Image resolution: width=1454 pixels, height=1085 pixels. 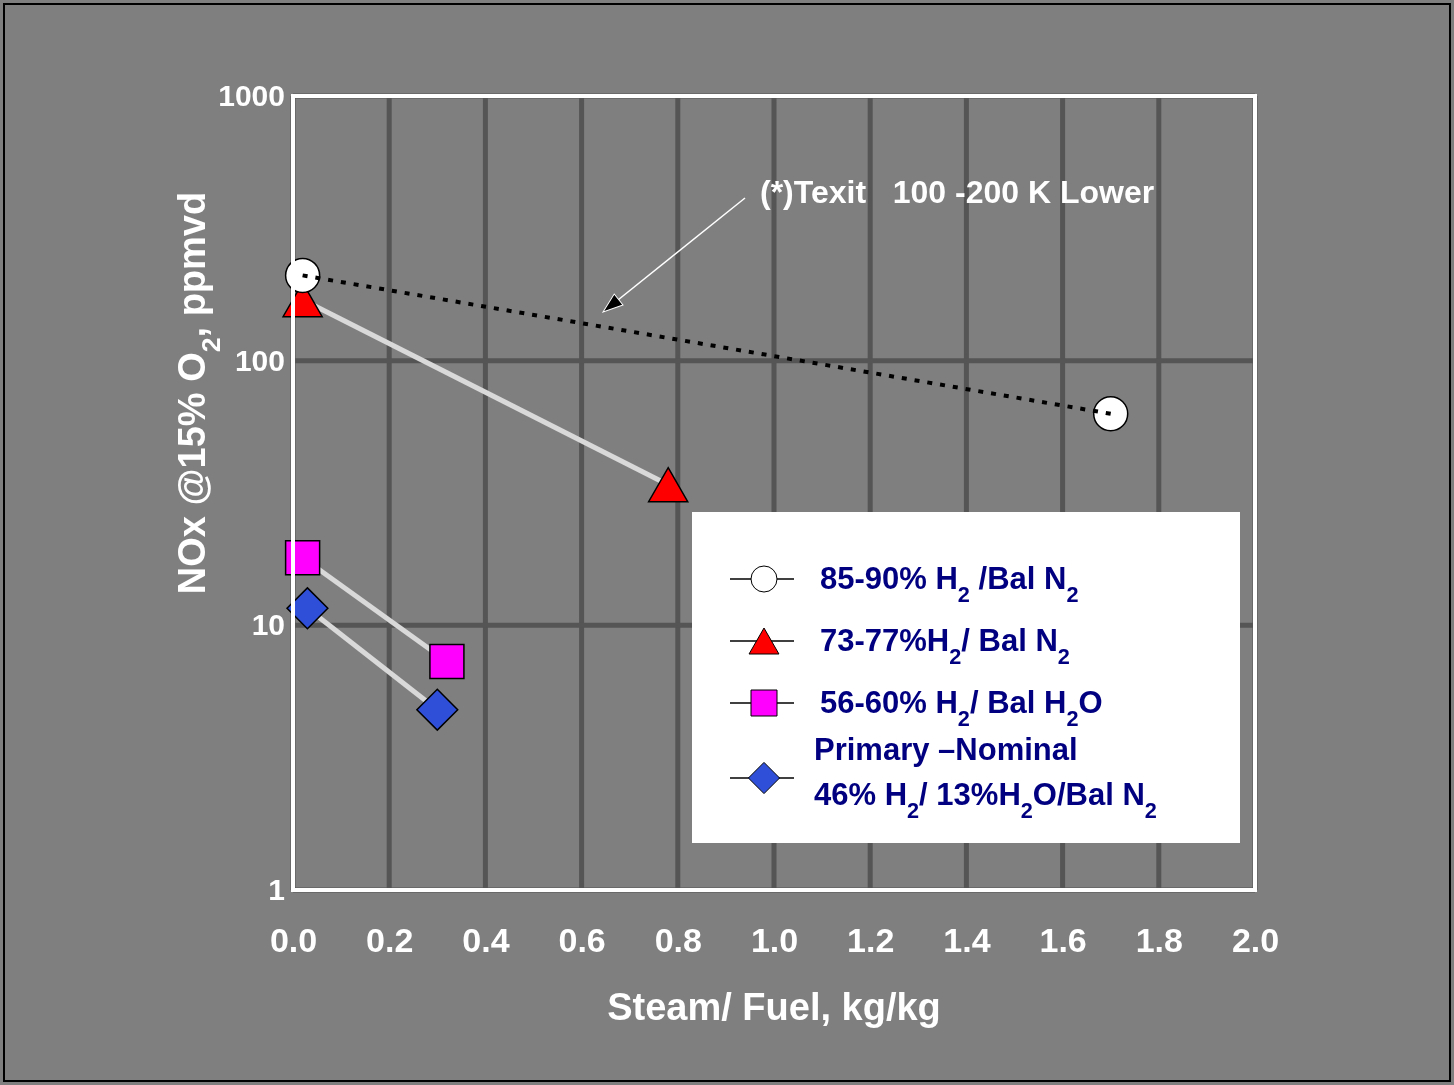 What do you see at coordinates (486, 940) in the screenshot?
I see `x-tick-label: 0.4` at bounding box center [486, 940].